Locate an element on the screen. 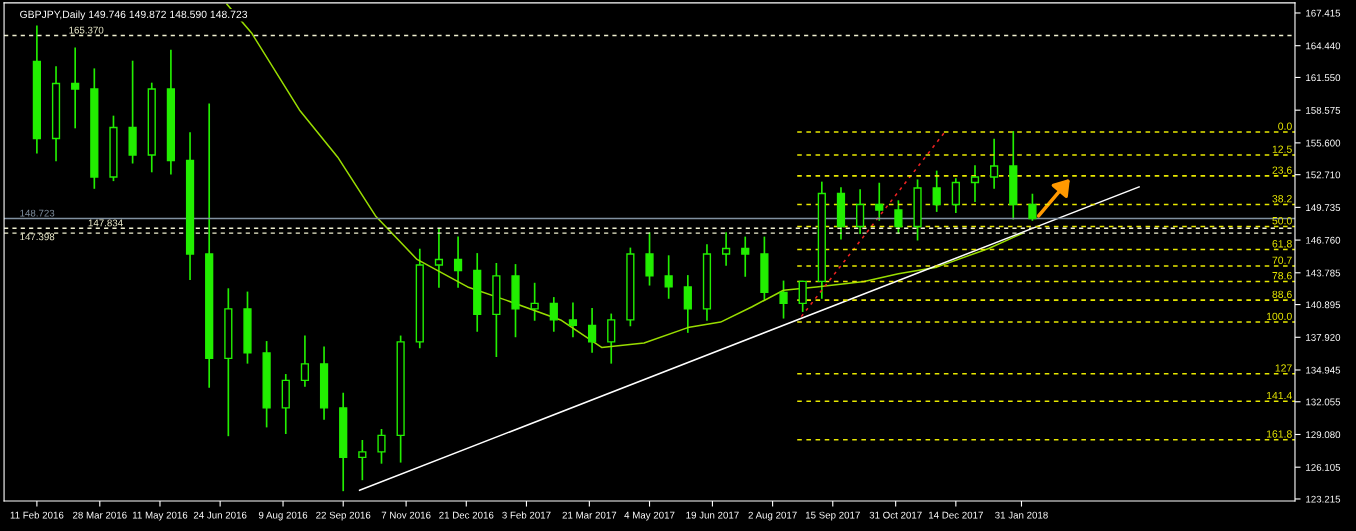 The image size is (1356, 531). y-tick-label: 158.575 is located at coordinates (1323, 110).